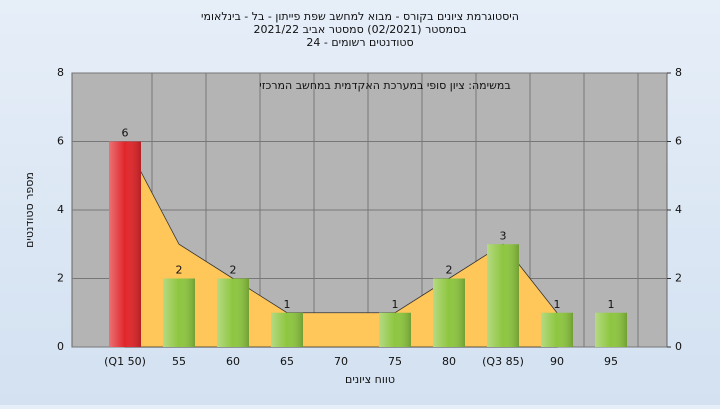  I want to click on y2-tick-label: 6, so click(678, 141).